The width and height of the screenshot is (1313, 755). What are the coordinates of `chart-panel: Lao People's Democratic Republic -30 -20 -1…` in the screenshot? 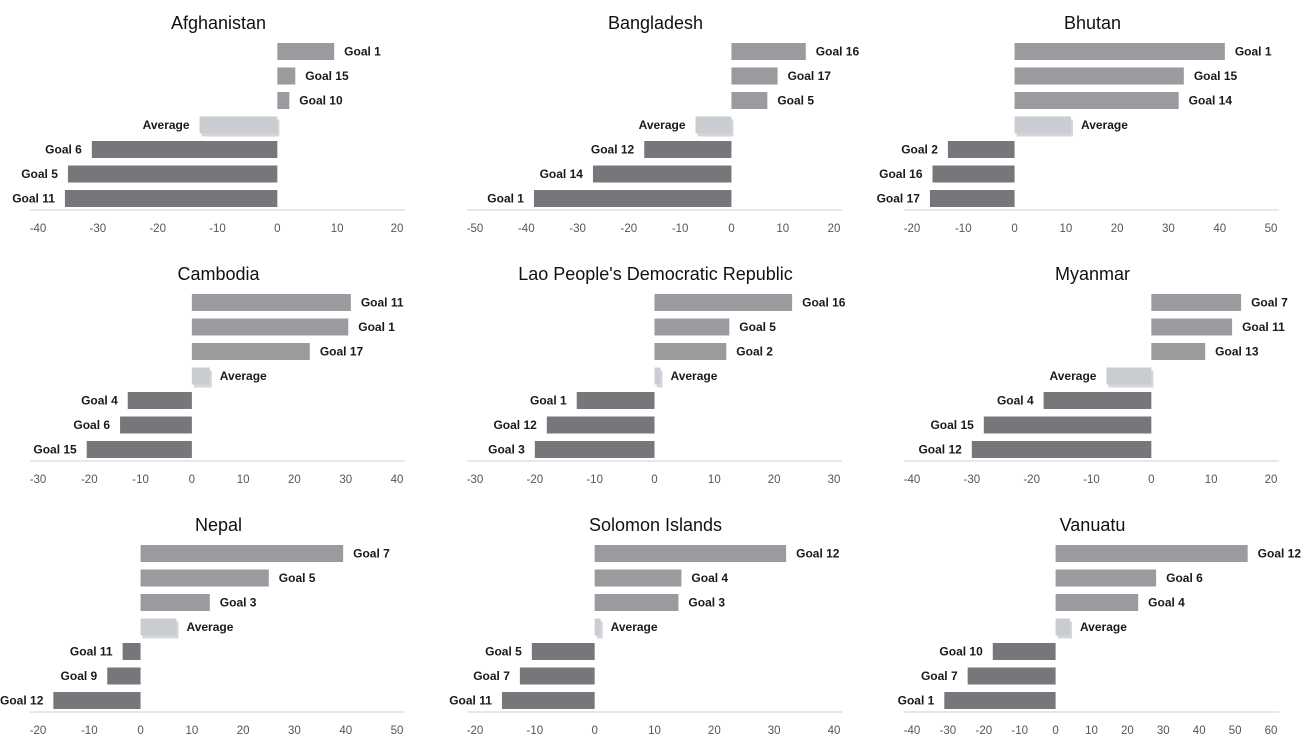 It's located at (655, 376).